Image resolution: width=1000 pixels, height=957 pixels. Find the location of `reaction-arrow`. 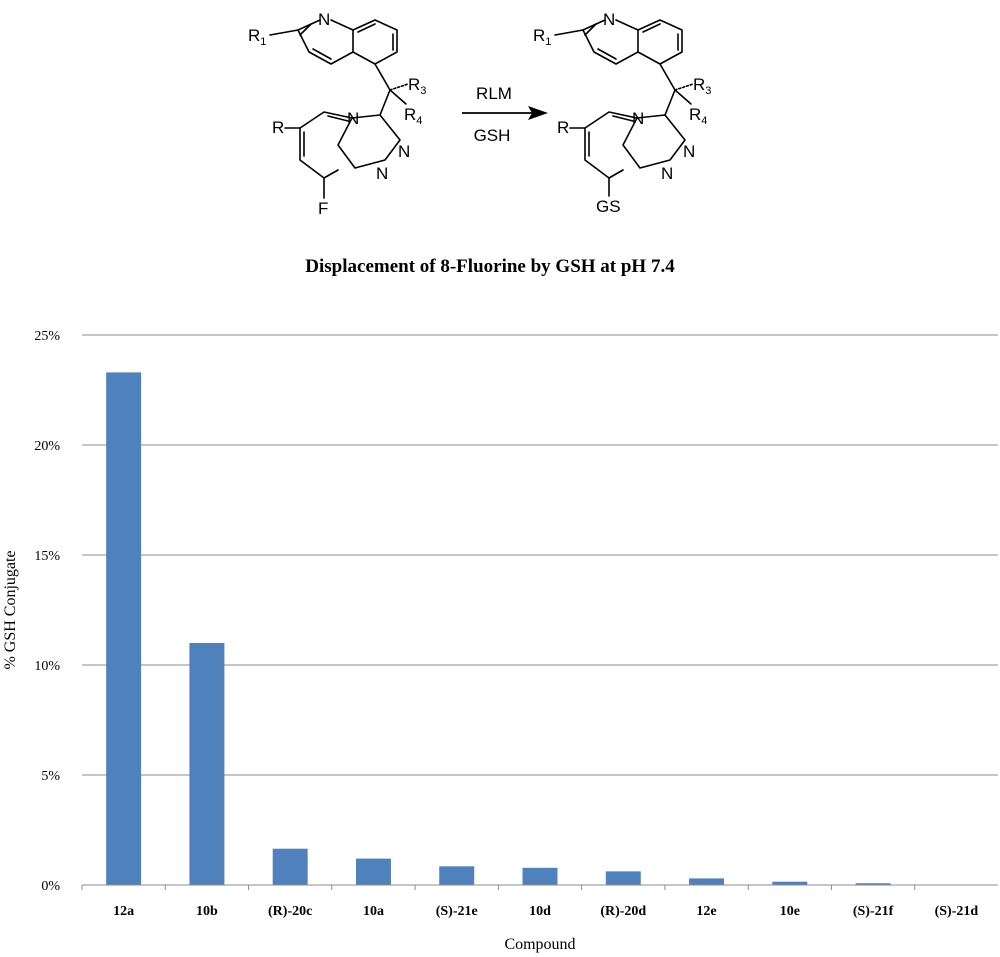

reaction-arrow is located at coordinates (505, 113).